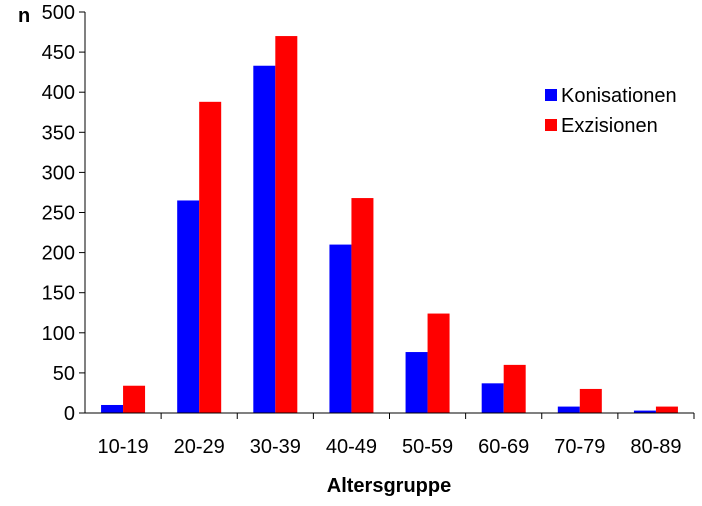  What do you see at coordinates (58, 214) in the screenshot?
I see `y-tick-label: 250` at bounding box center [58, 214].